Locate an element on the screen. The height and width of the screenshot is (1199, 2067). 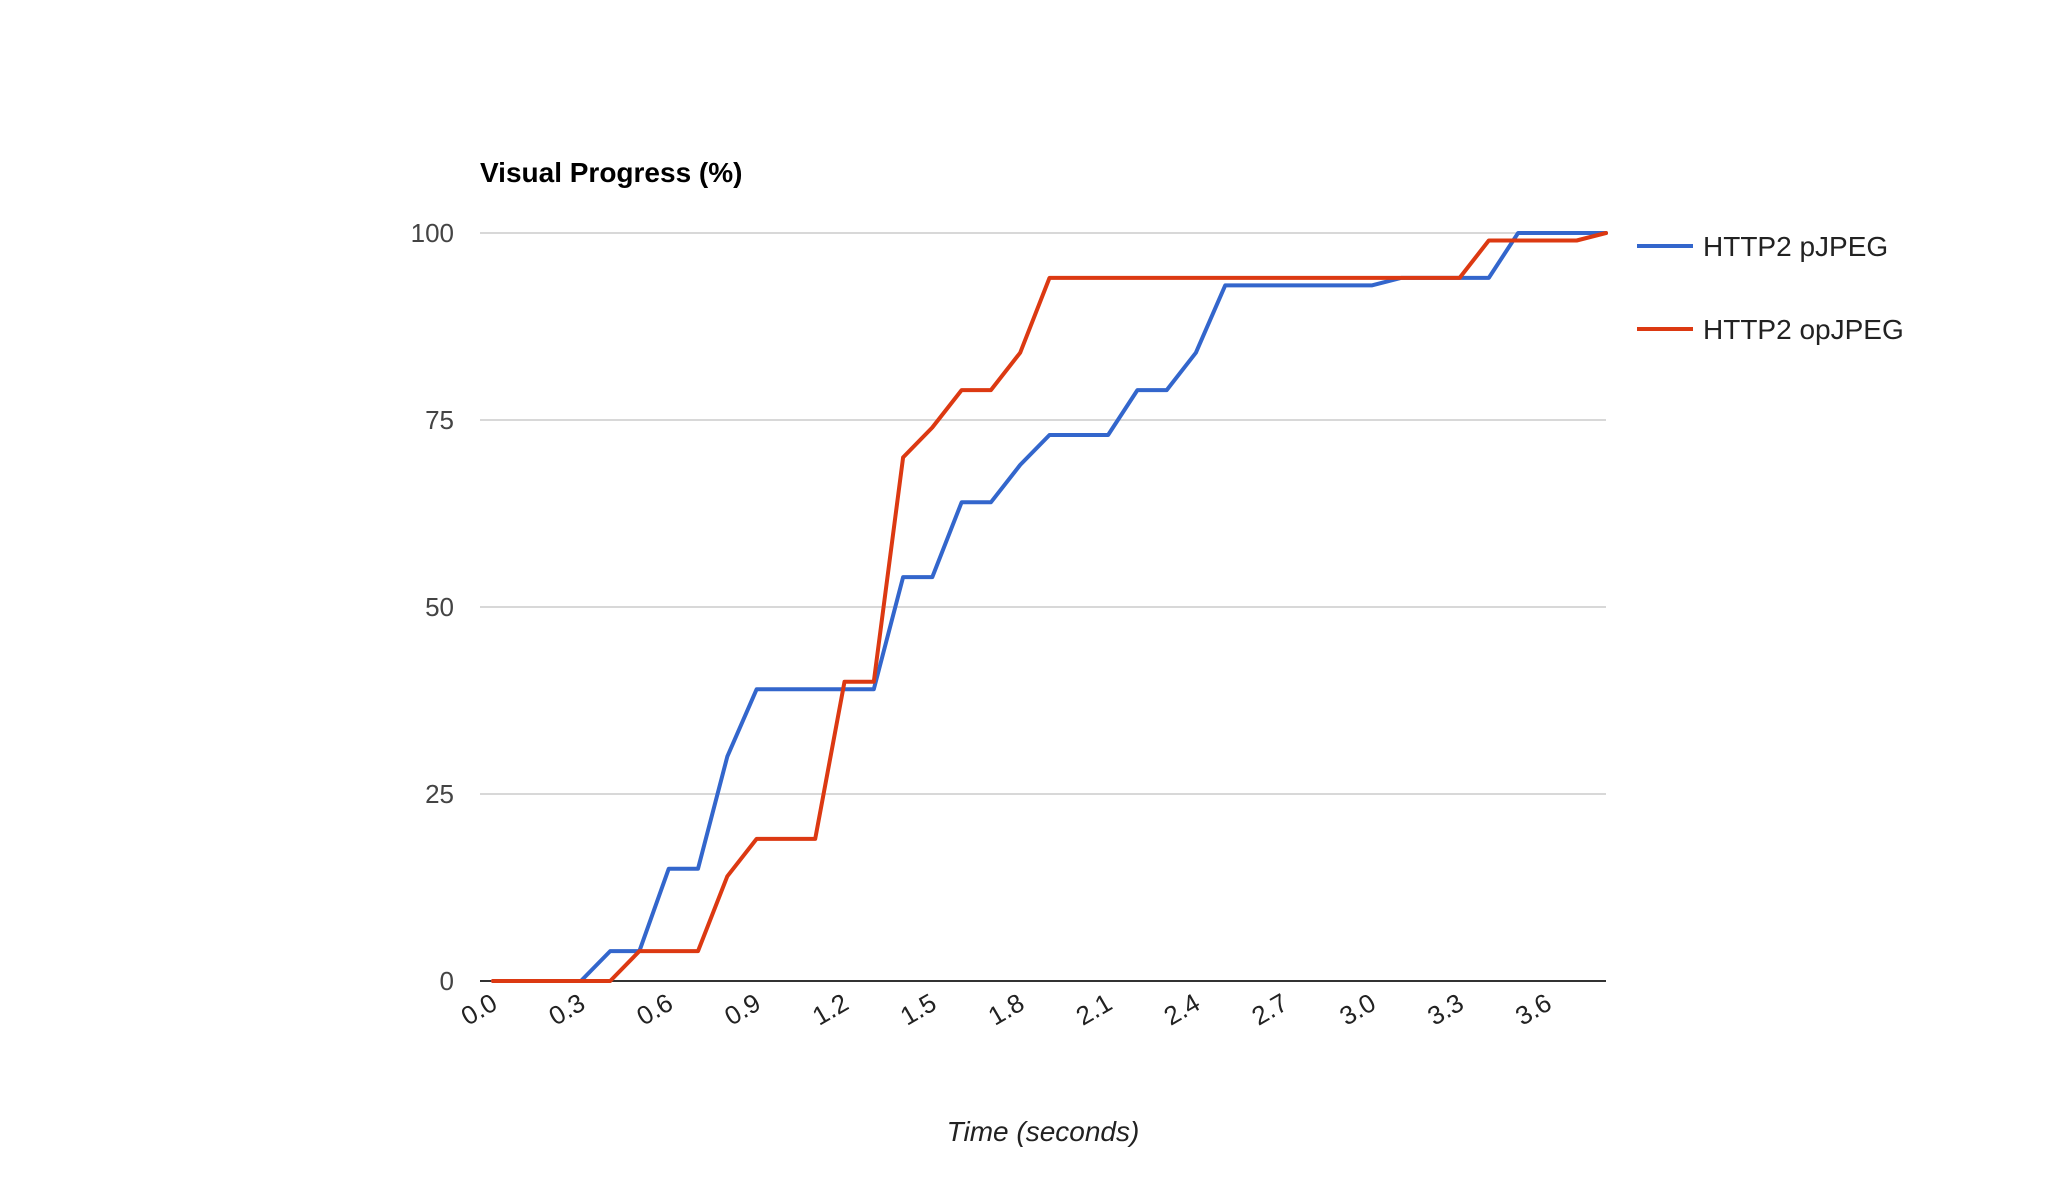
legend: HTTP2 pJPEG HTTP2 opJPEG is located at coordinates (1770, 288).